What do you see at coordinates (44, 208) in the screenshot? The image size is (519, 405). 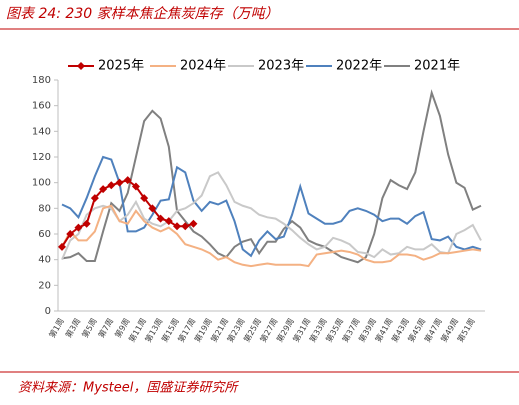 I see `y-tick-label: 80` at bounding box center [44, 208].